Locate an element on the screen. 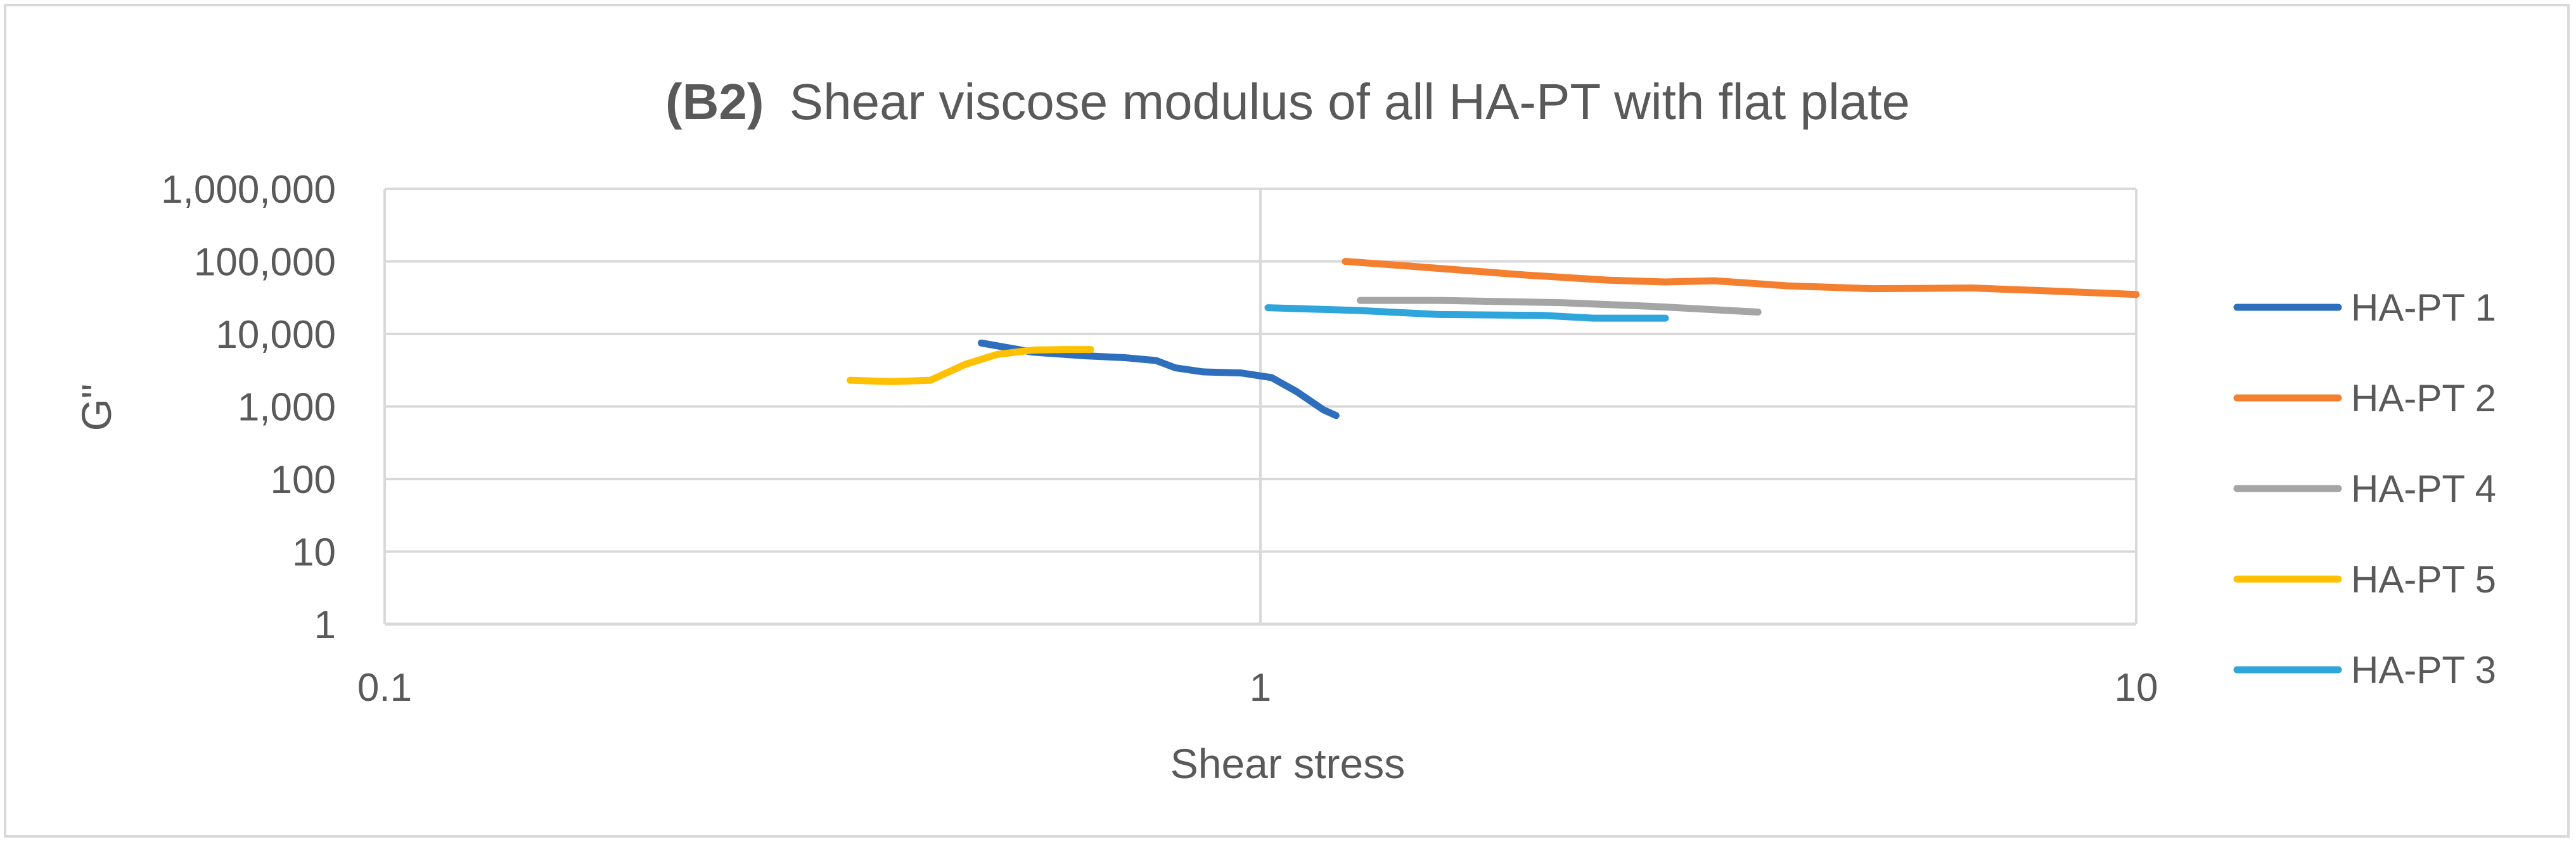 The height and width of the screenshot is (844, 2576). legend-label-5: HA-PT 3 is located at coordinates (2423, 670).